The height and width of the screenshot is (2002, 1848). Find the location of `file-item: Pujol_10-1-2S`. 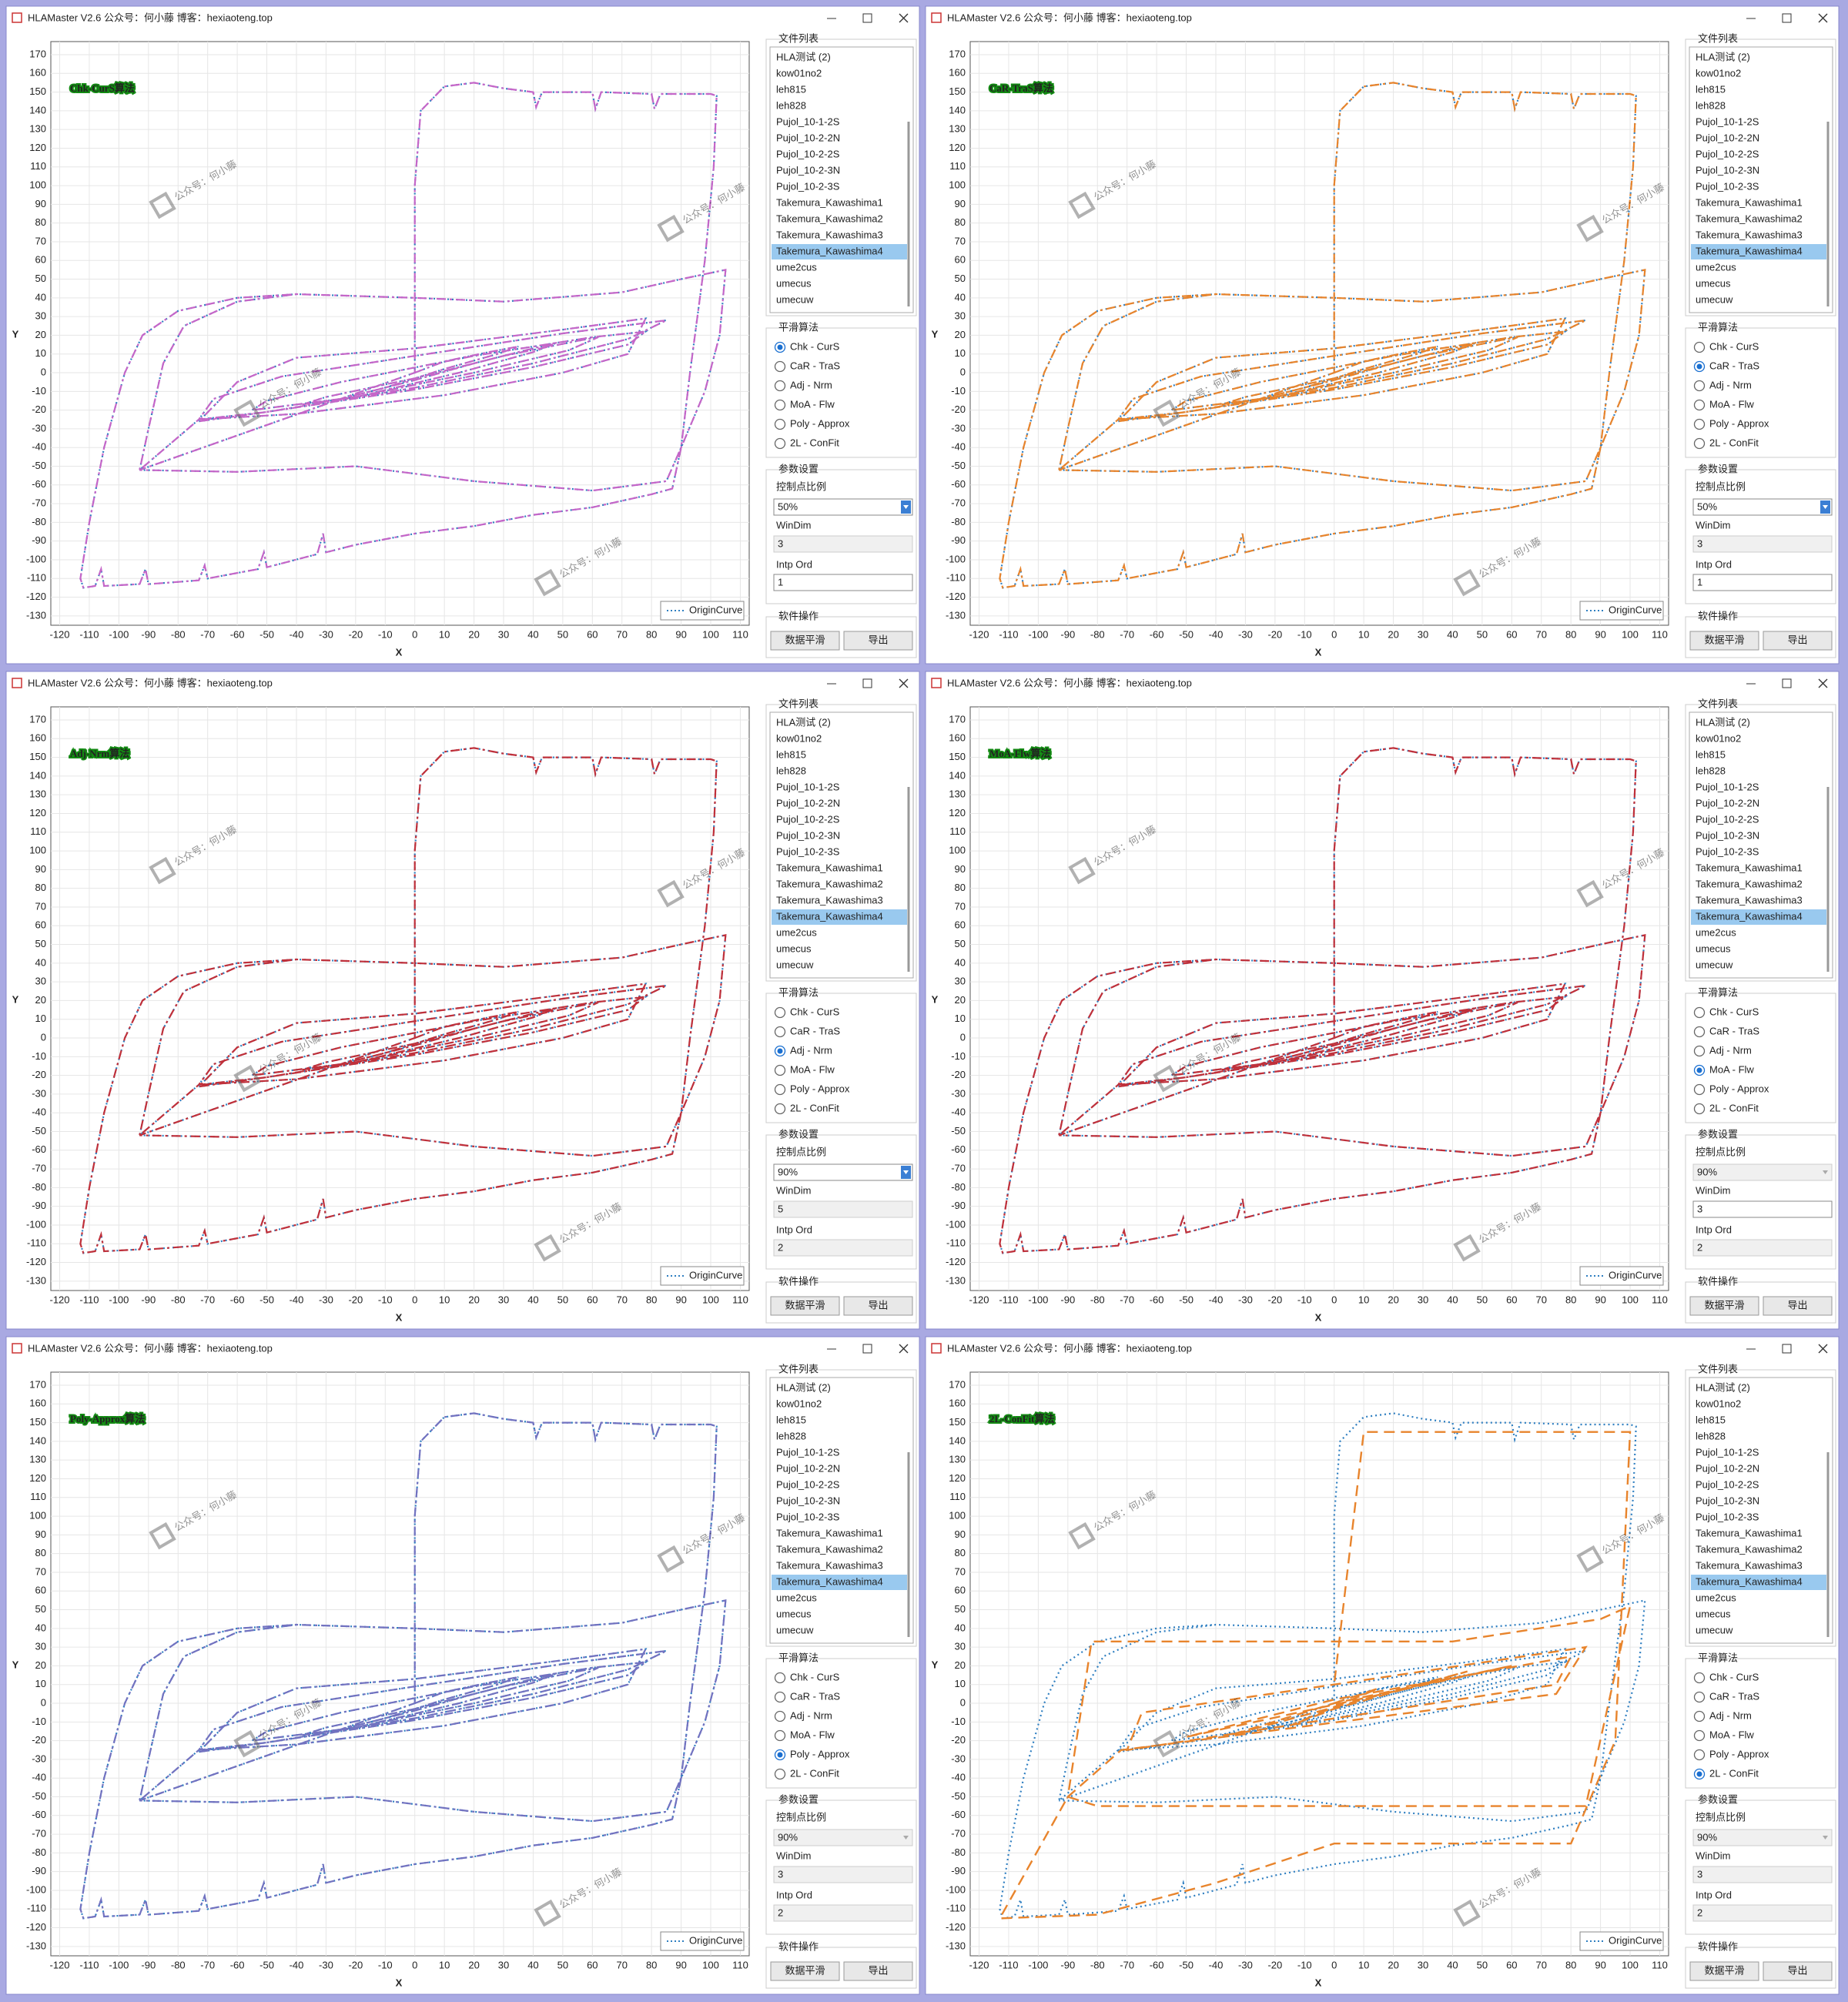

file-item: Pujol_10-1-2S is located at coordinates (808, 1452).